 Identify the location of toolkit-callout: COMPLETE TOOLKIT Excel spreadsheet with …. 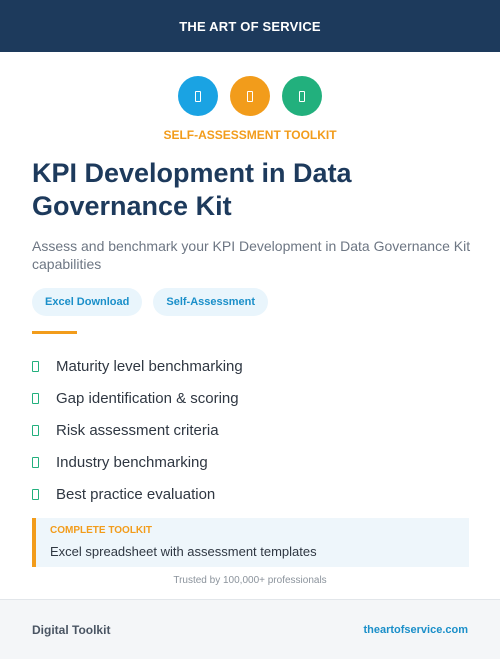
(250, 542).